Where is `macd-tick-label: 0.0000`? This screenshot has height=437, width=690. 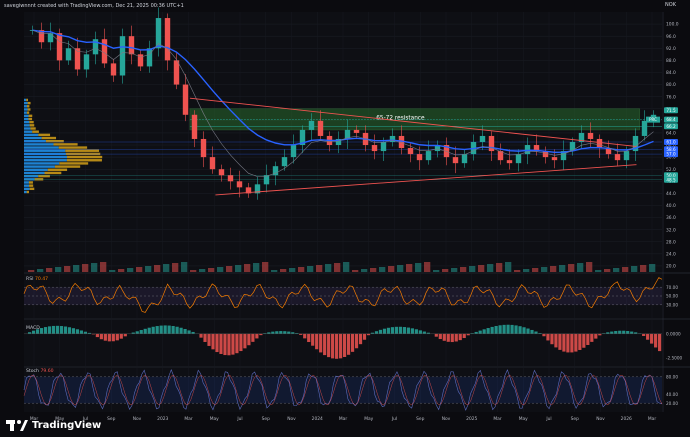 macd-tick-label: 0.0000 is located at coordinates (673, 333).